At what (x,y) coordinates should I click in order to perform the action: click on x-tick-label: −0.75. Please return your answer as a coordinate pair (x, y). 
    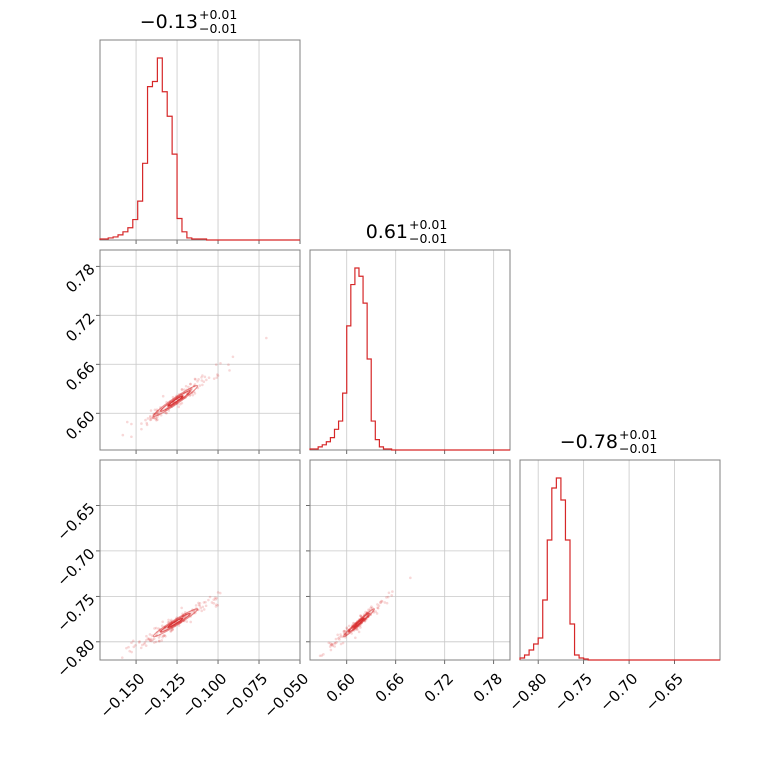
    Looking at the image, I should click on (573, 692).